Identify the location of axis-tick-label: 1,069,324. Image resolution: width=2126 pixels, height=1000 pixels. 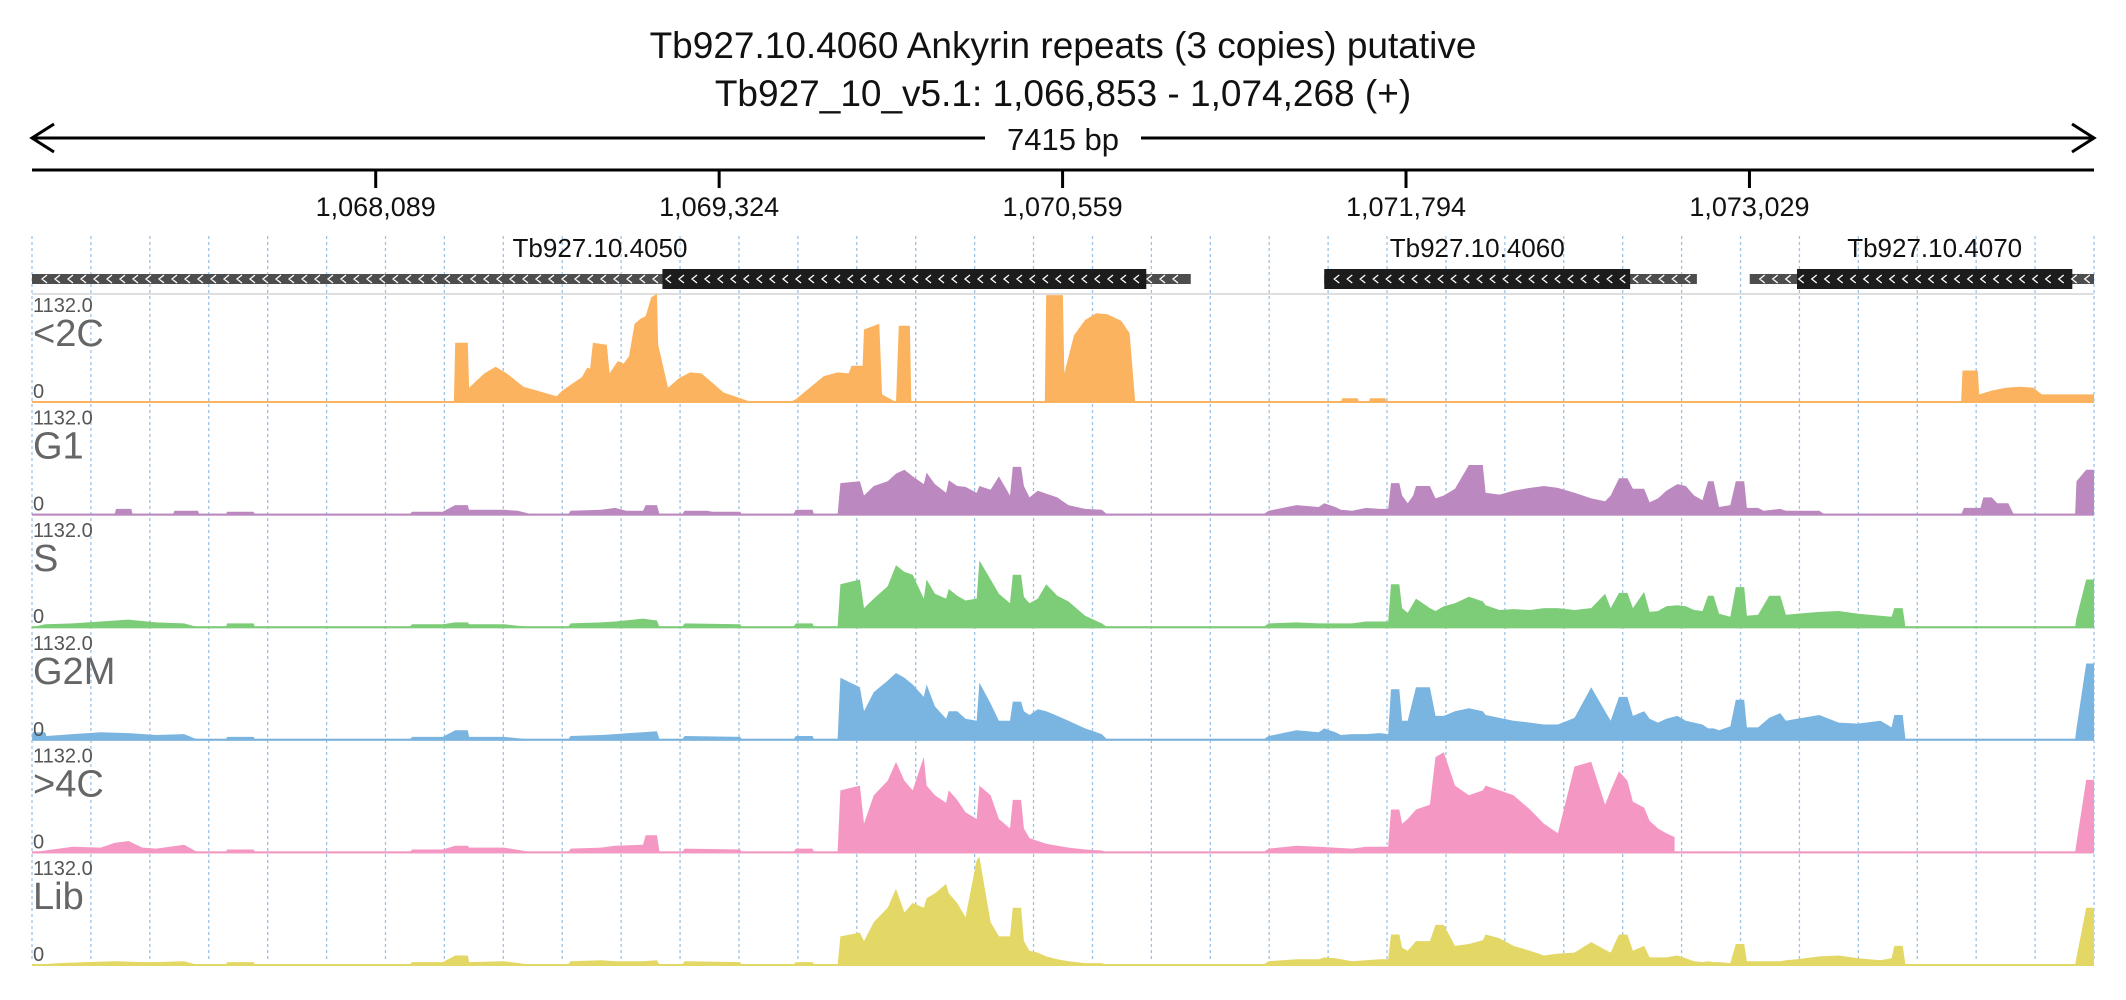
(719, 207).